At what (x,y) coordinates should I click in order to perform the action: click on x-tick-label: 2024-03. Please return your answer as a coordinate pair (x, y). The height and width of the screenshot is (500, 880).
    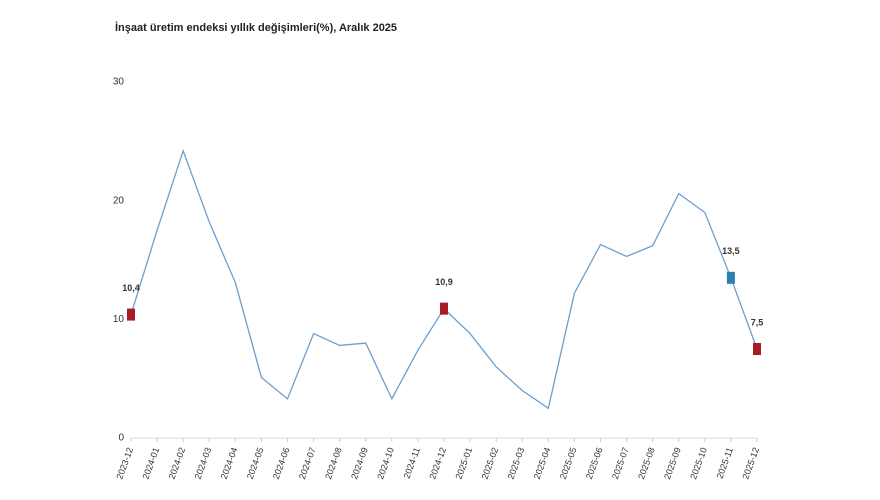
    Looking at the image, I should click on (203, 463).